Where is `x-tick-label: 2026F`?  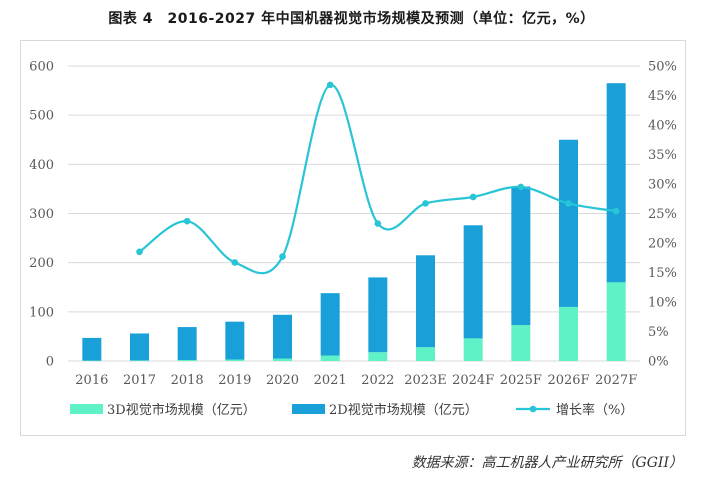 x-tick-label: 2026F is located at coordinates (568, 380).